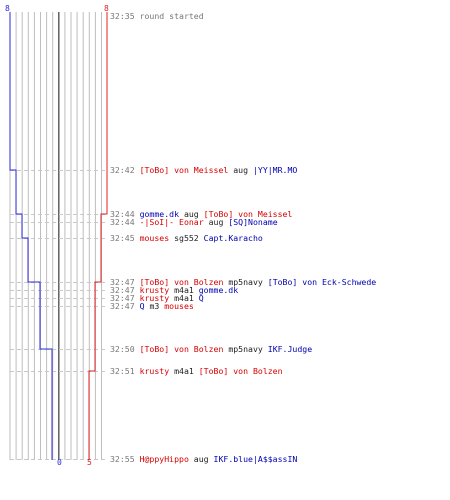 Image resolution: width=450 pixels, height=500 pixels. I want to click on event-row: 32:42 [ToBo] von Meissel aug |YY|MR.MO, so click(203, 170).